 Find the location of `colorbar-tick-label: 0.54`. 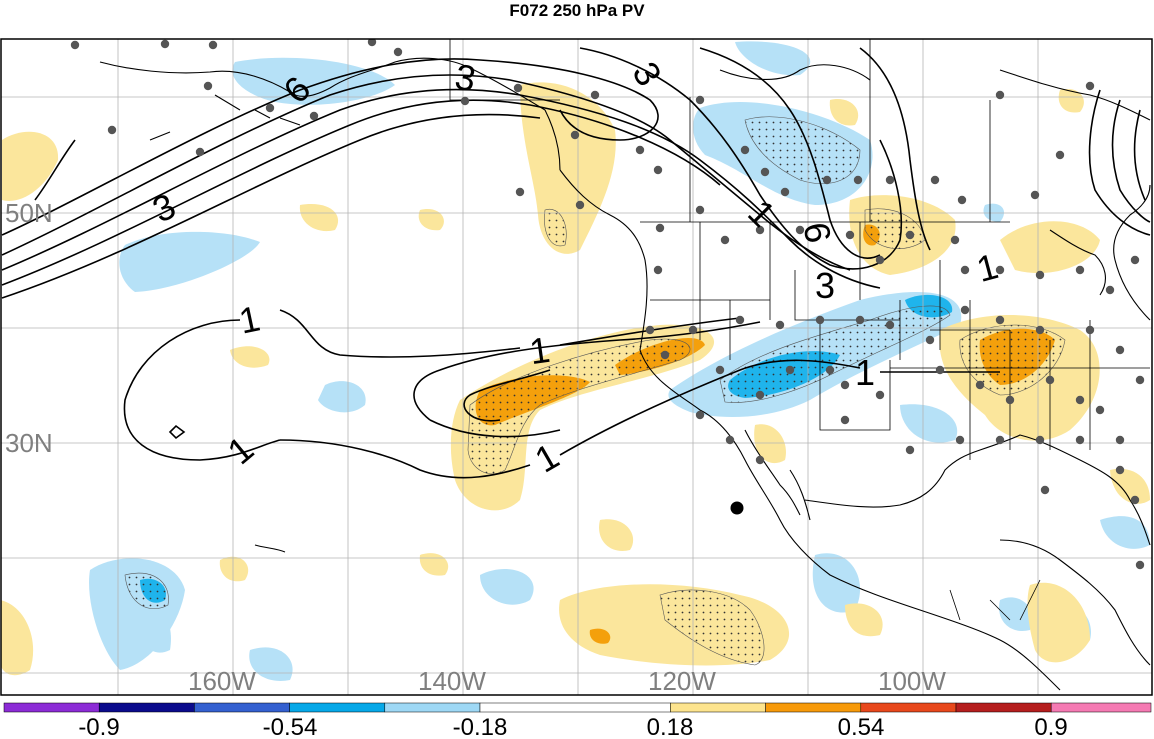

colorbar-tick-label: 0.54 is located at coordinates (861, 726).